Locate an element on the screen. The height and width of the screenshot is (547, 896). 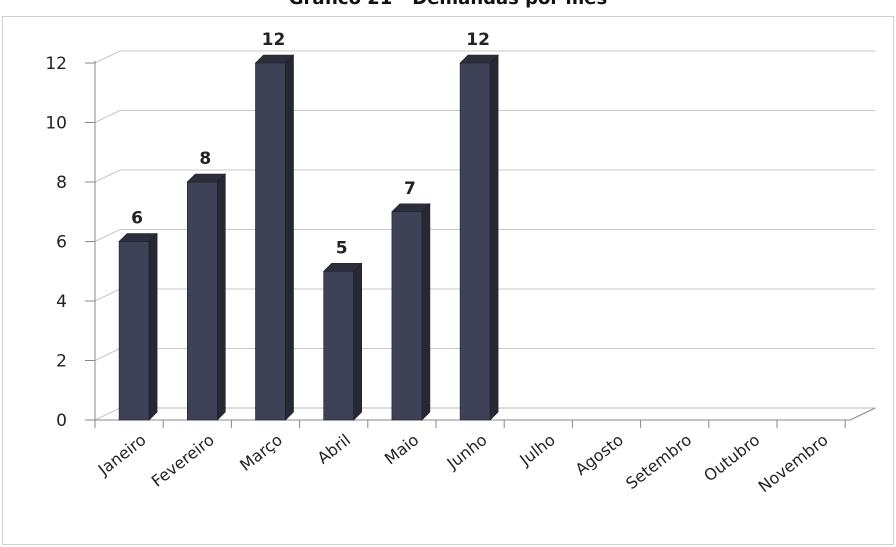
data-label: 7 is located at coordinates (410, 189).